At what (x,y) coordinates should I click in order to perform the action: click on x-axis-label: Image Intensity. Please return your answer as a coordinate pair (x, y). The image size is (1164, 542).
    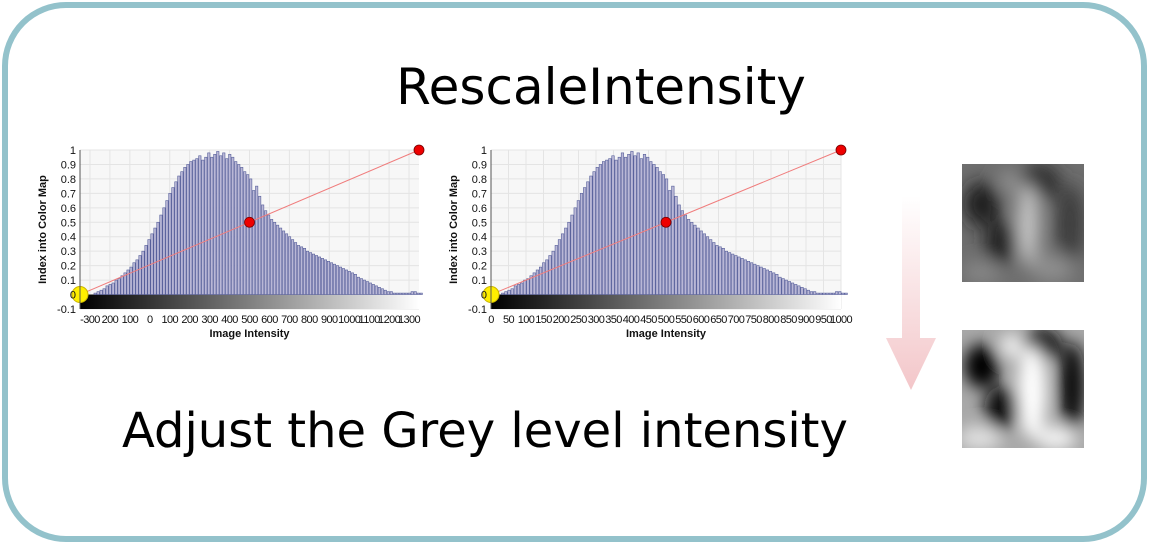
    Looking at the image, I should click on (249, 334).